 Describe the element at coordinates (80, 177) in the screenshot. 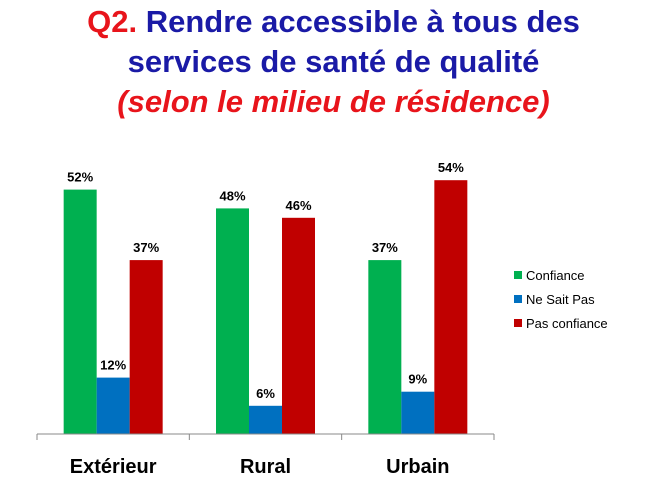

I see `data-label-confiance-0: 52%` at that location.